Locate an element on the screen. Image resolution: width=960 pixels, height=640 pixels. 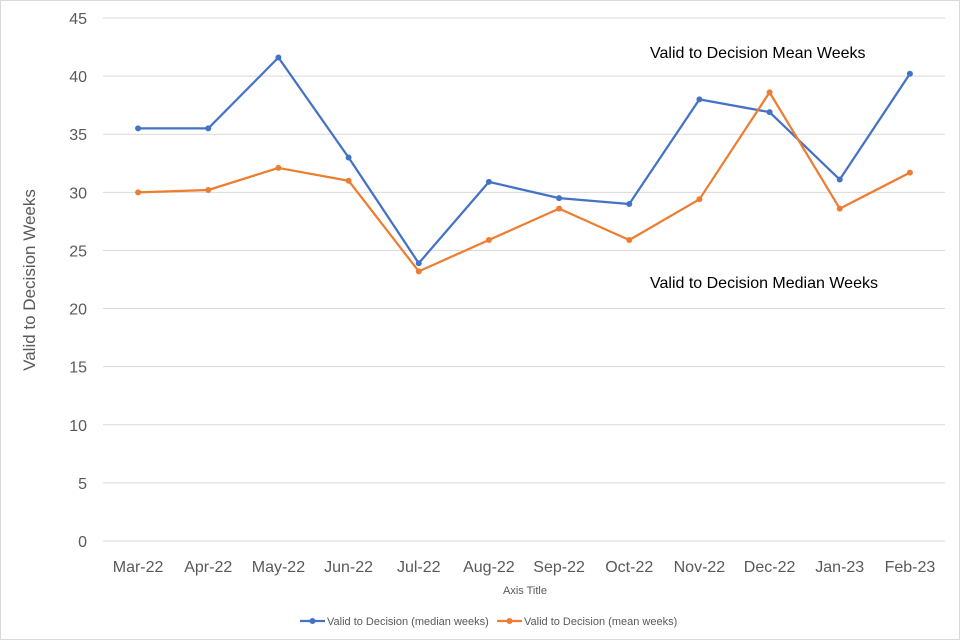
x-tick-label: Dec-22 is located at coordinates (770, 567).